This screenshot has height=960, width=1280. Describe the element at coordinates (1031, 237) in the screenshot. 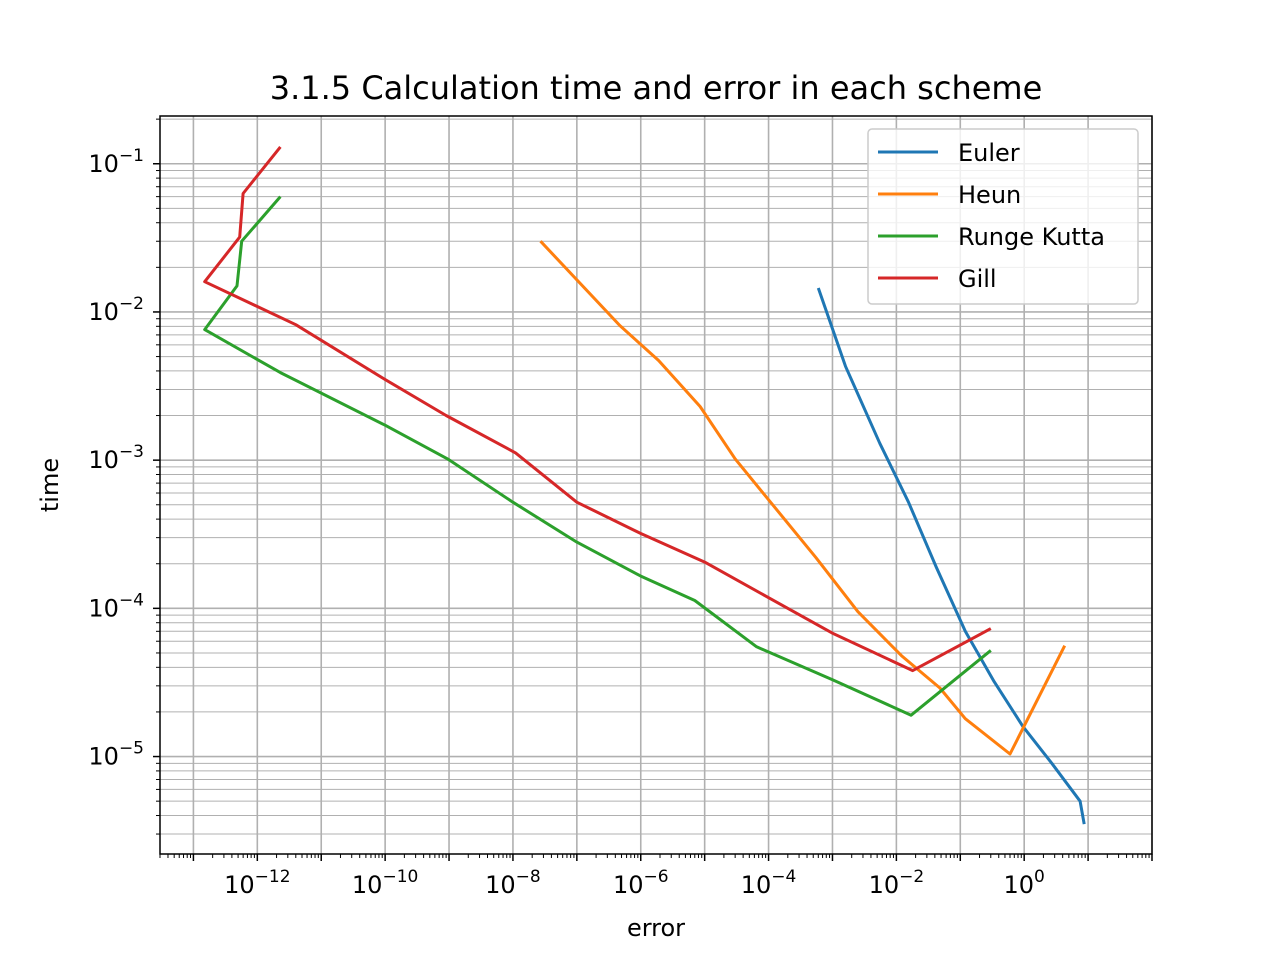

I see `legend-label: Runge Kutta` at that location.